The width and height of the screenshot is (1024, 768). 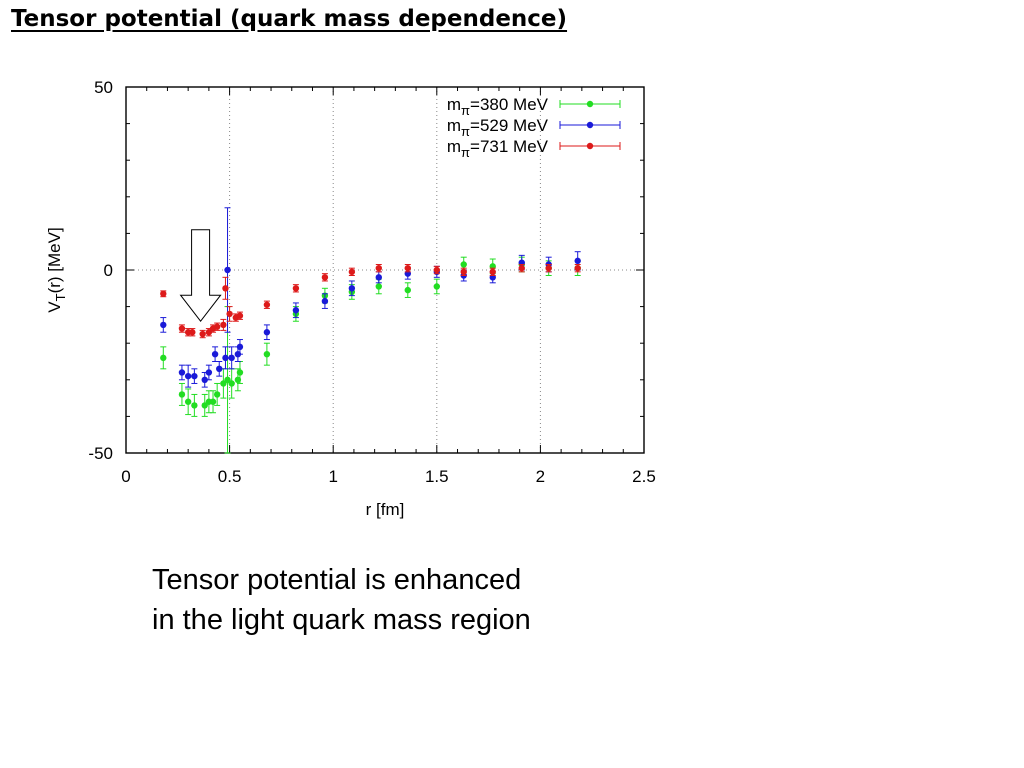 I want to click on x-tick-label: 0, so click(x=125, y=476).